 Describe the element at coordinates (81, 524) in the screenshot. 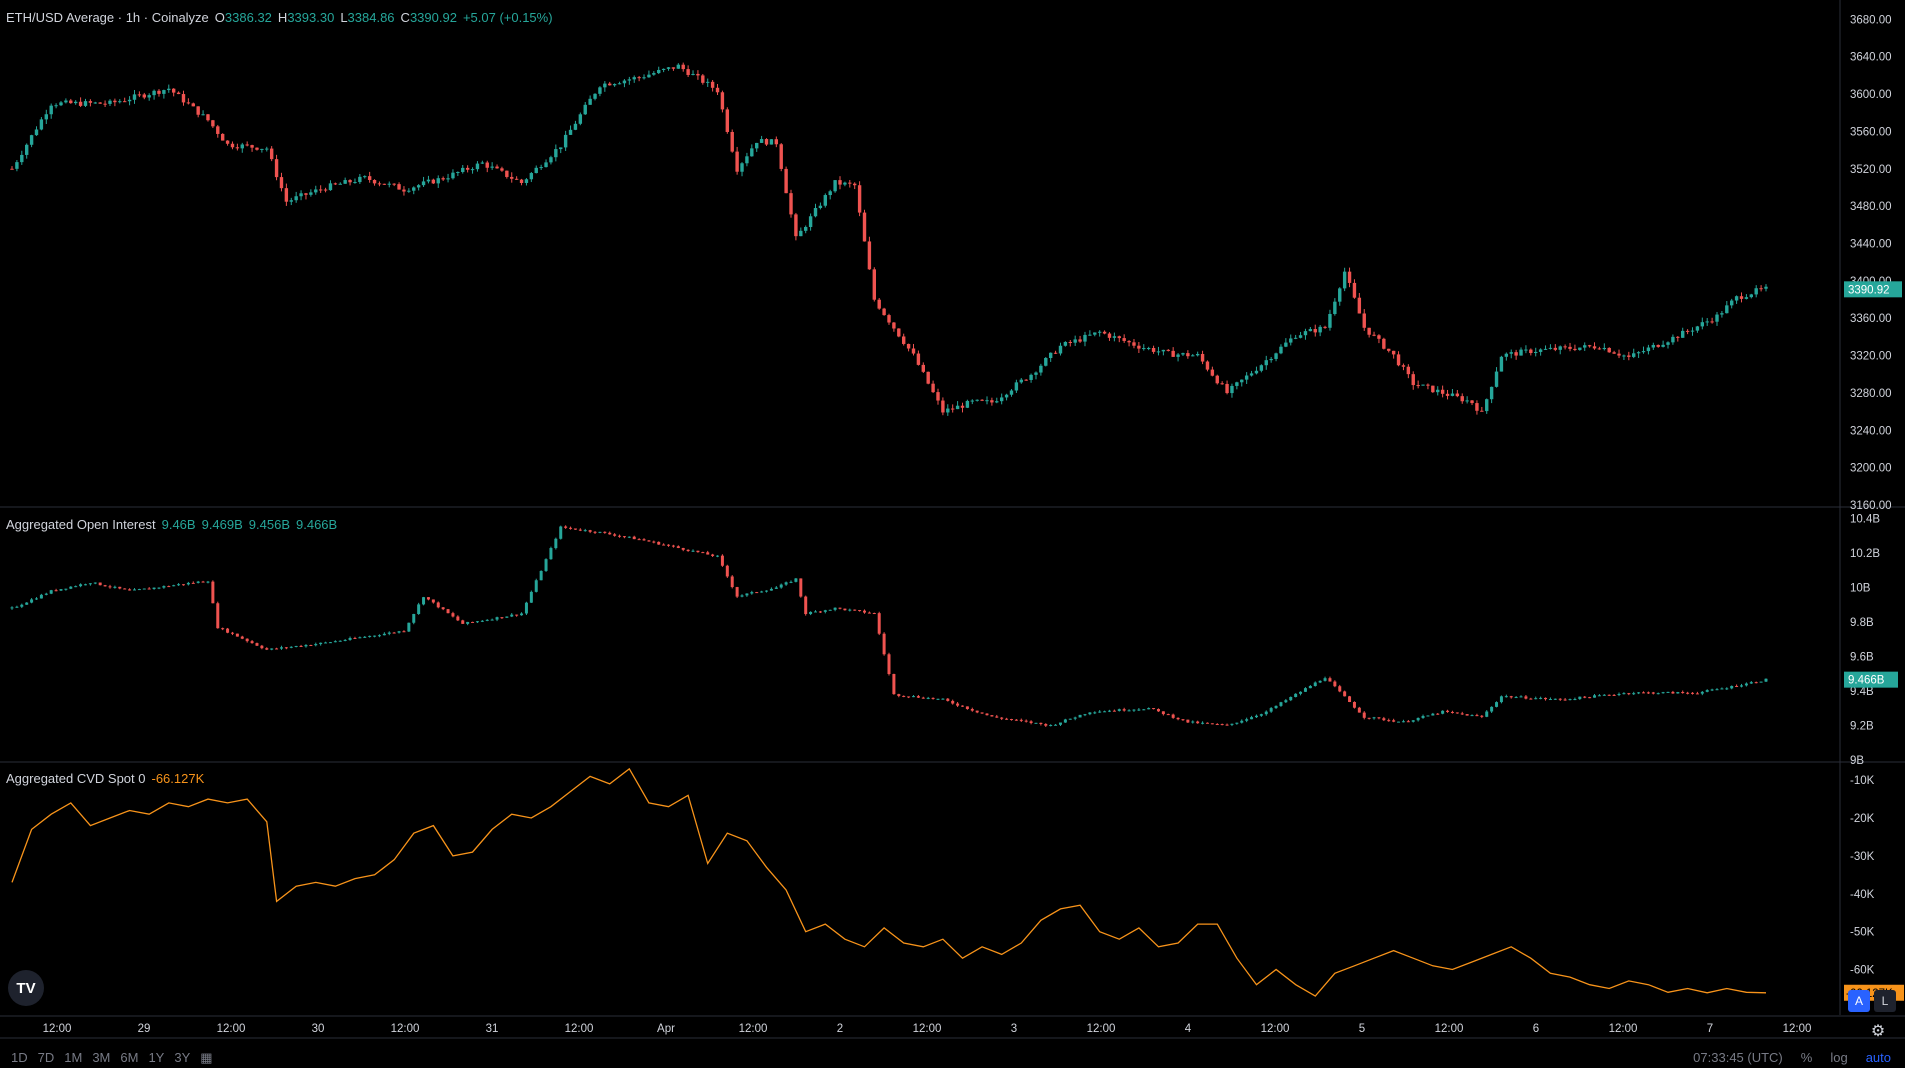

I see `oi-title: Aggregated Open Interest` at that location.